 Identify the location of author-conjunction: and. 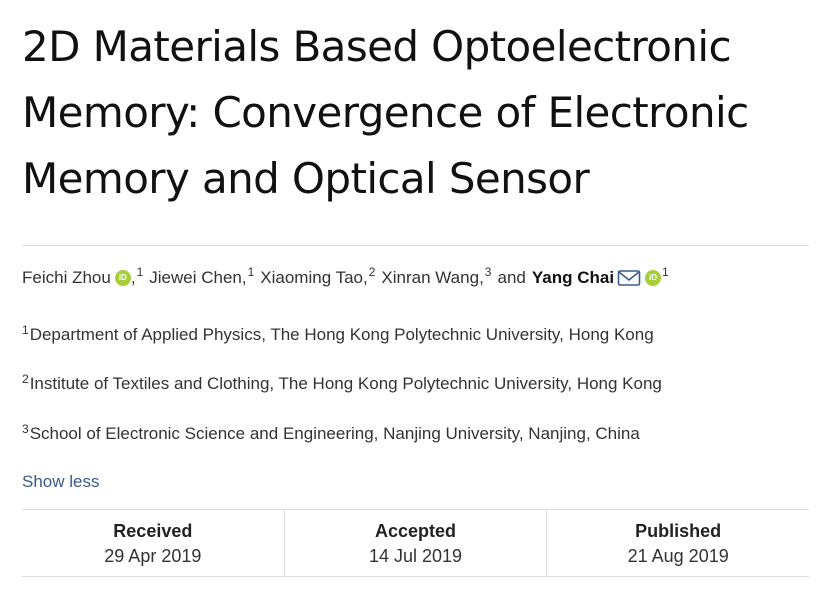
(511, 277).